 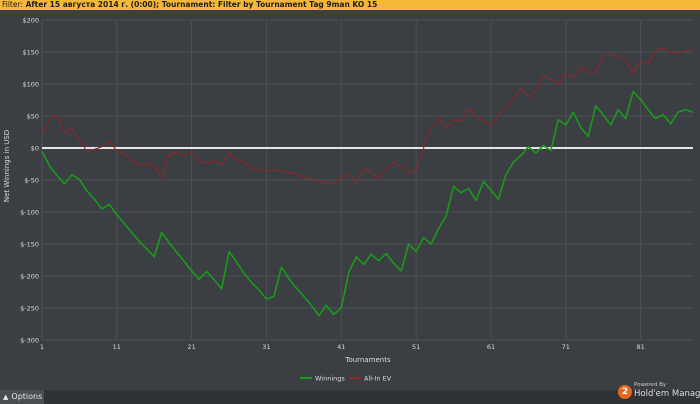 I want to click on bottom-bar: ▲Options 2 Powered By Hold'em Manager, so click(x=350, y=393).